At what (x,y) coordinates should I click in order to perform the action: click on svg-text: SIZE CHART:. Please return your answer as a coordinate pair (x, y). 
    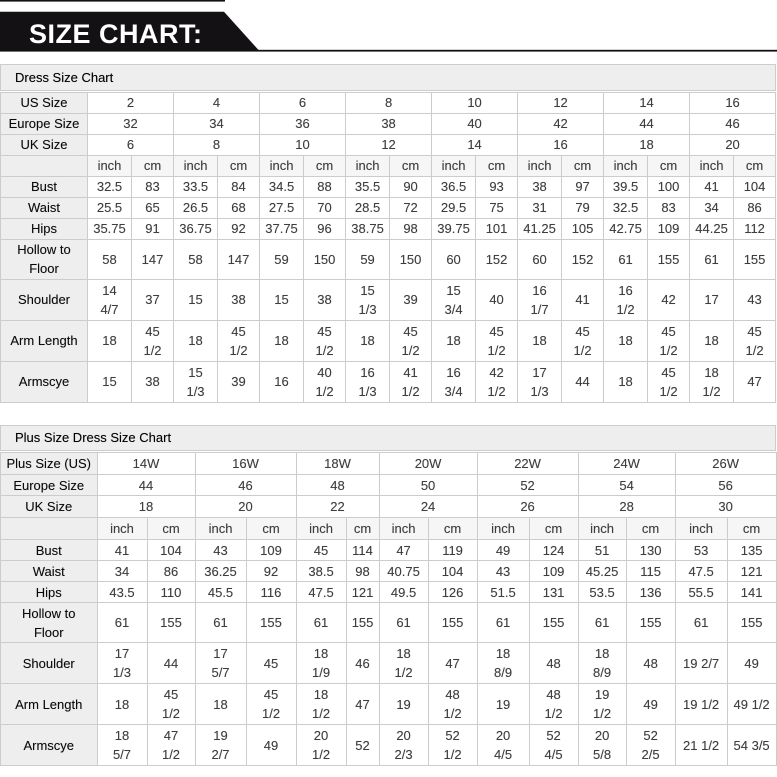
    Looking at the image, I should click on (116, 34).